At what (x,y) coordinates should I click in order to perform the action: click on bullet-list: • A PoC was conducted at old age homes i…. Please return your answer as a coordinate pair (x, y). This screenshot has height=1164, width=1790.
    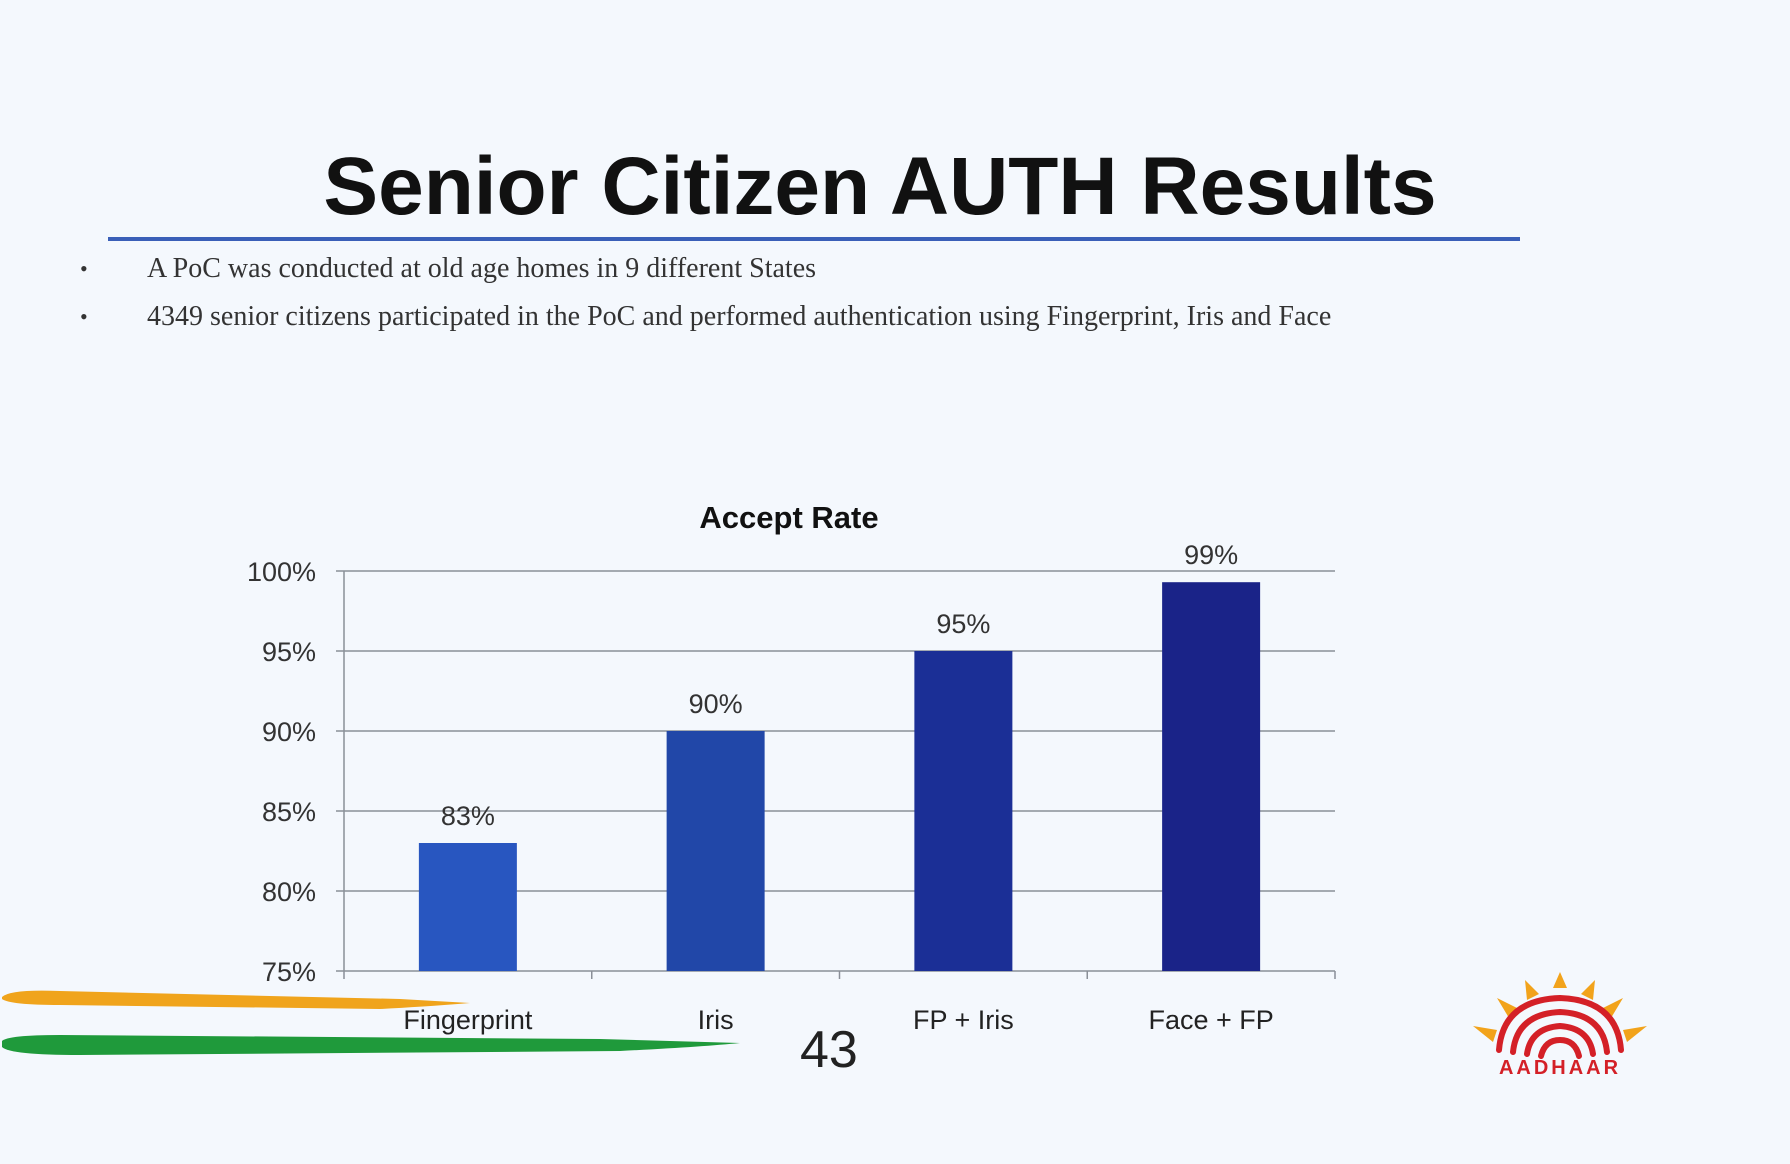
    Looking at the image, I should click on (830, 298).